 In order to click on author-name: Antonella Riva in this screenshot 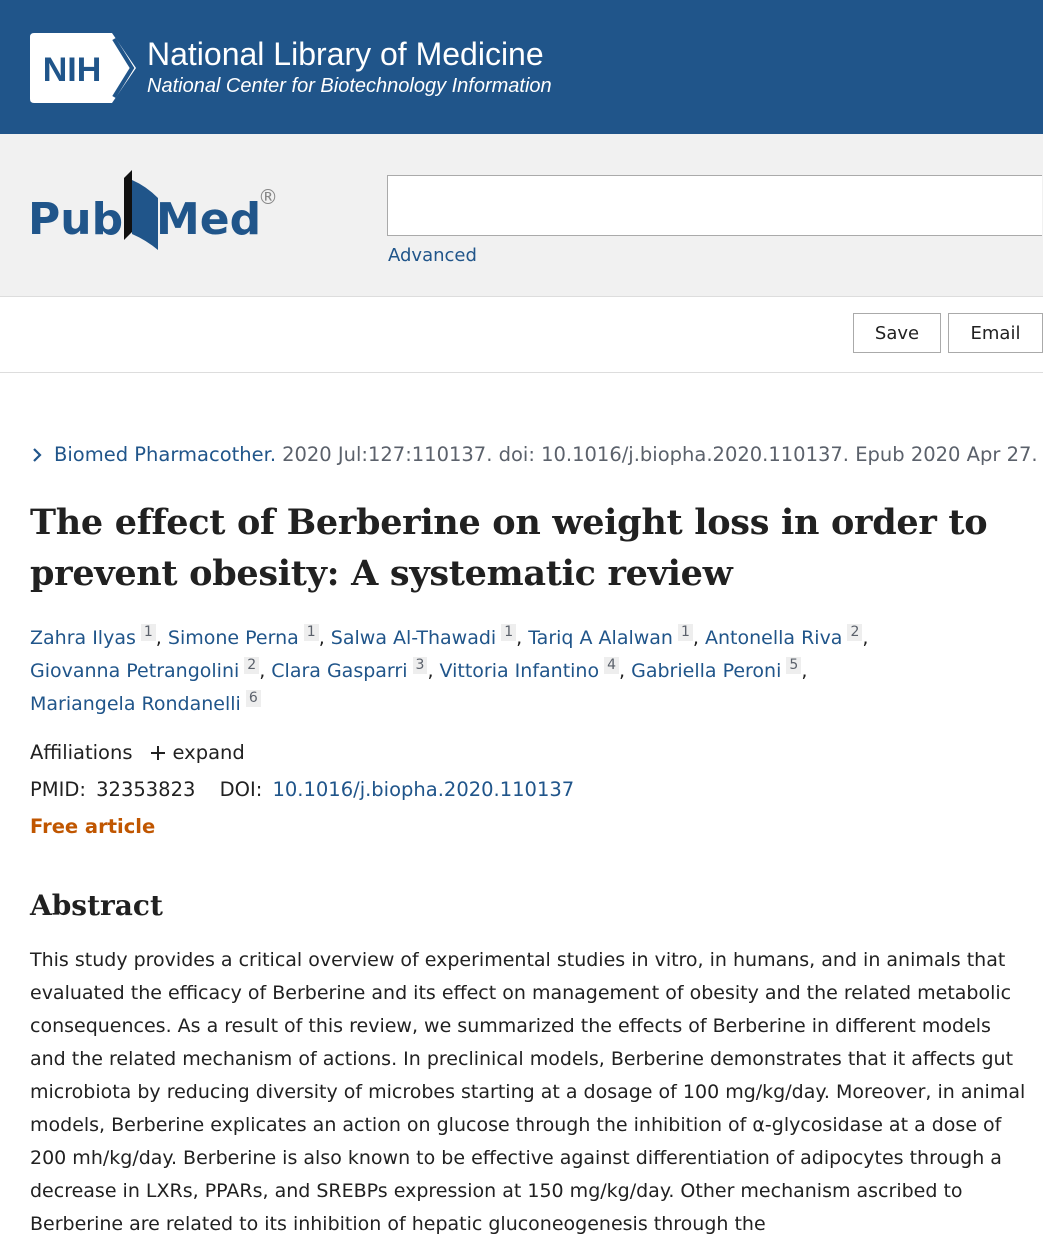, I will do `click(774, 638)`.